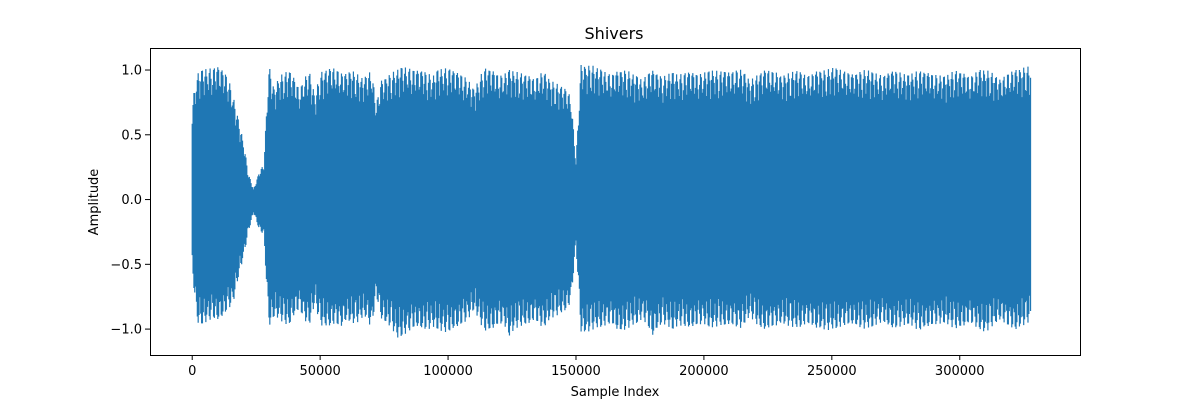 This screenshot has height=400, width=1200. I want to click on x-tick-label: 0, so click(192, 371).